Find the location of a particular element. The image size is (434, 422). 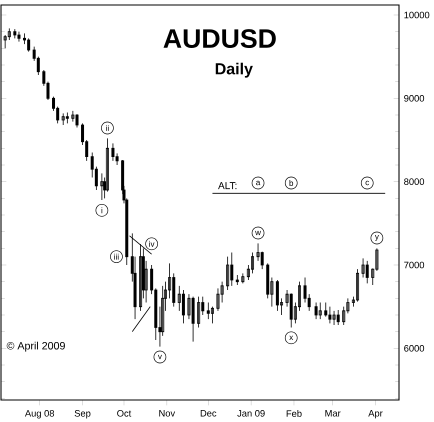

text: Daily is located at coordinates (234, 70).